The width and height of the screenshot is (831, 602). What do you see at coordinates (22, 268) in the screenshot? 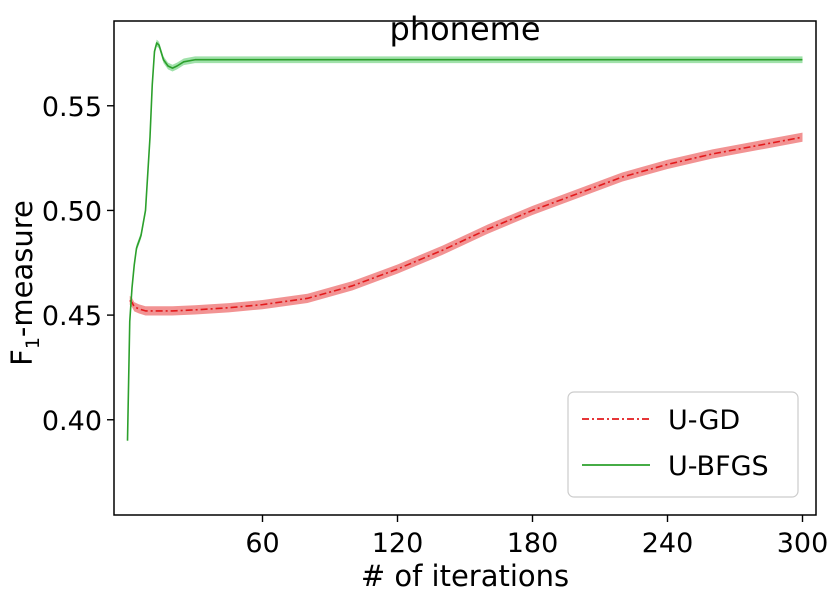
I see `y-axis-title-rest: -measure` at bounding box center [22, 268].